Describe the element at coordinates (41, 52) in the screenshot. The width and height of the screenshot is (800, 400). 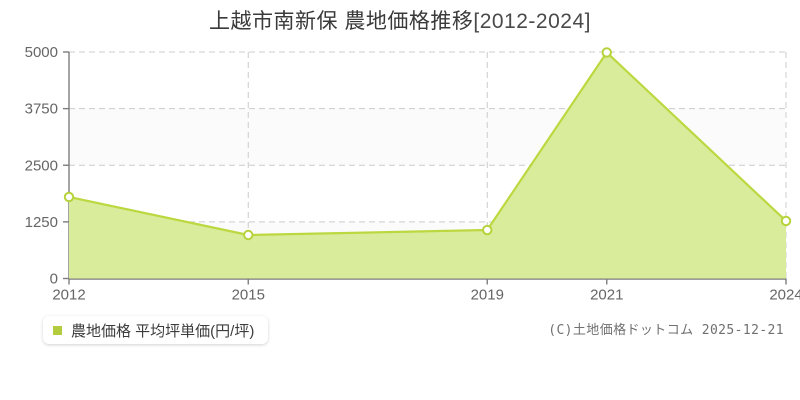
I see `y-axis-tick-label: 5000` at that location.